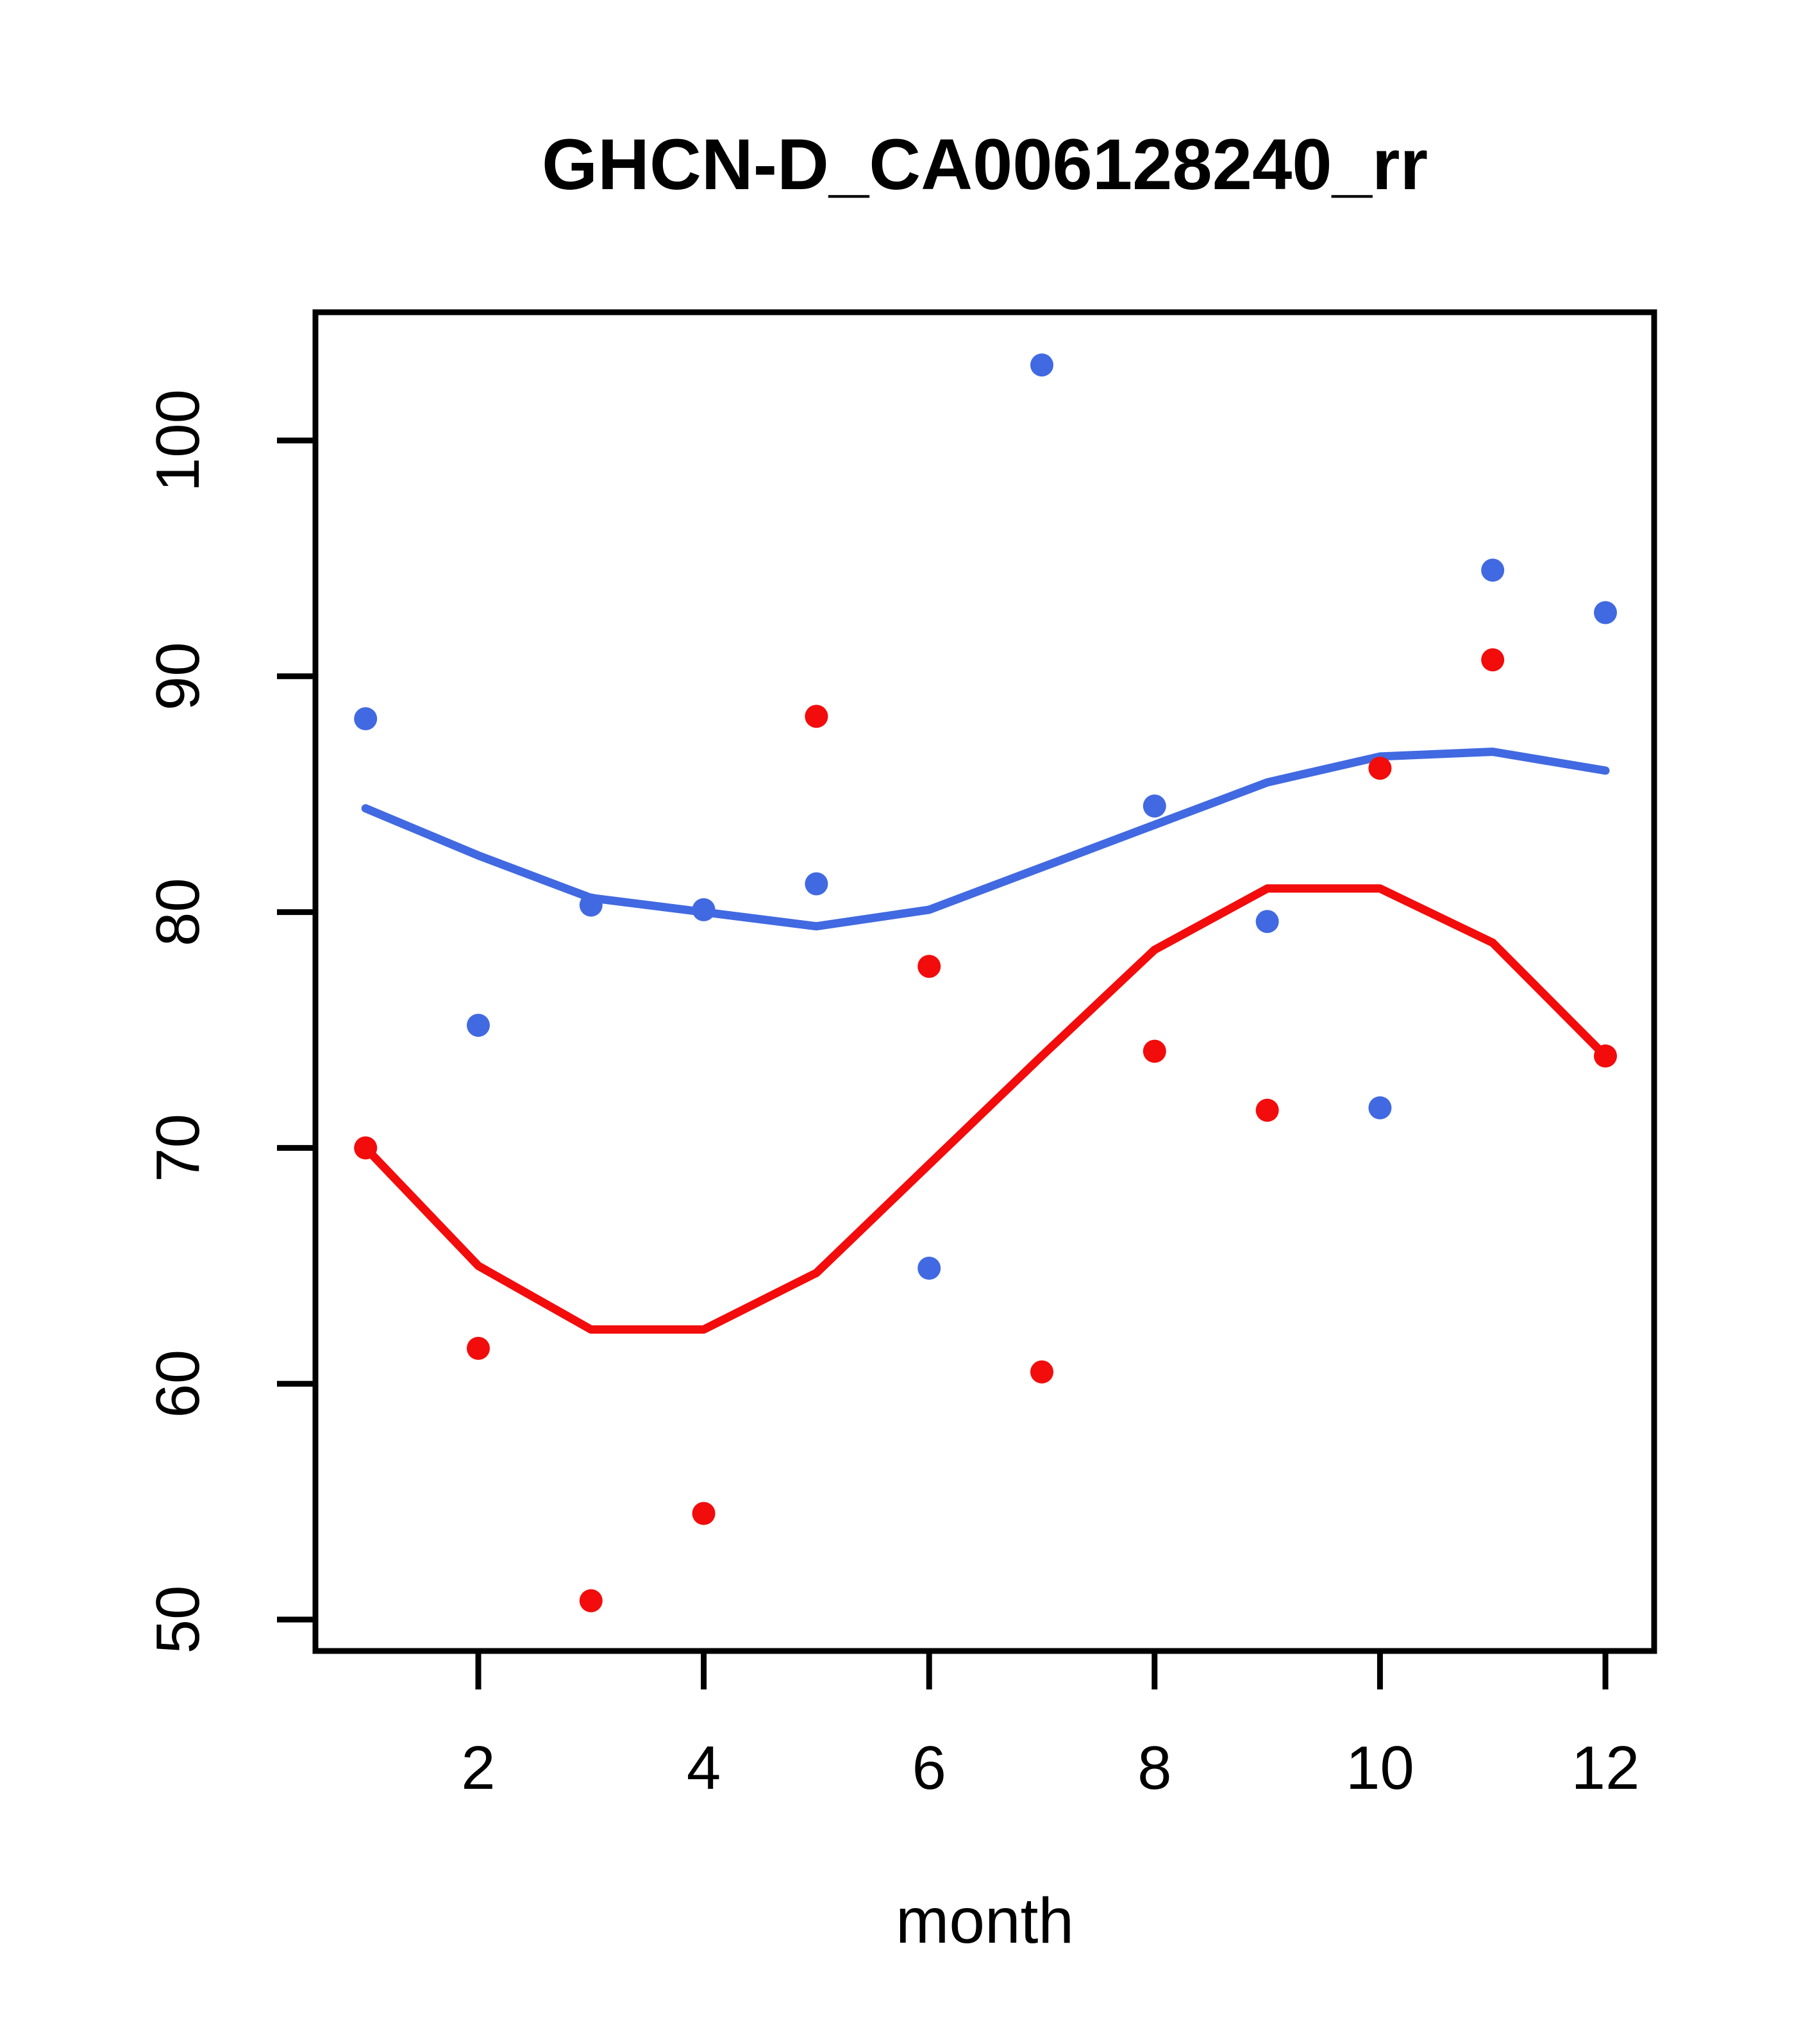 The image size is (1817, 2044). Describe the element at coordinates (1267, 1110) in the screenshot. I see `red-observations-point-m9` at that location.